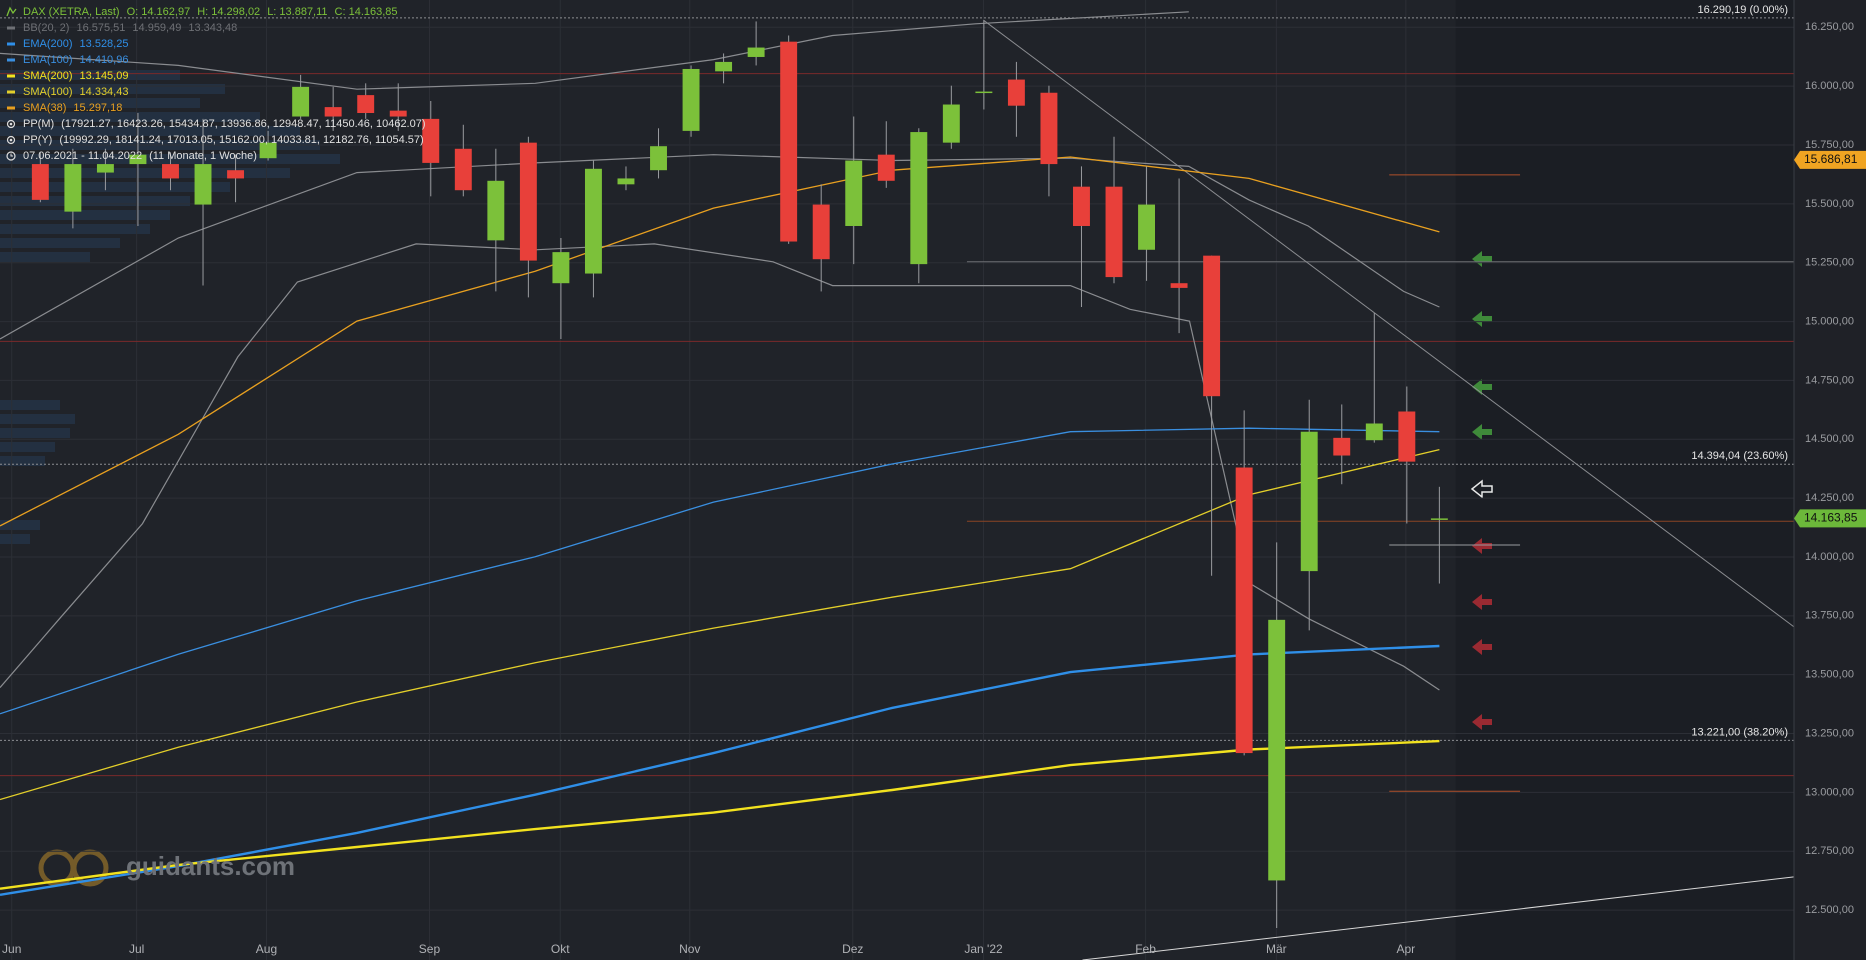 The height and width of the screenshot is (960, 1866). What do you see at coordinates (1829, 910) in the screenshot?
I see `y-tick-label: 12.500,00` at bounding box center [1829, 910].